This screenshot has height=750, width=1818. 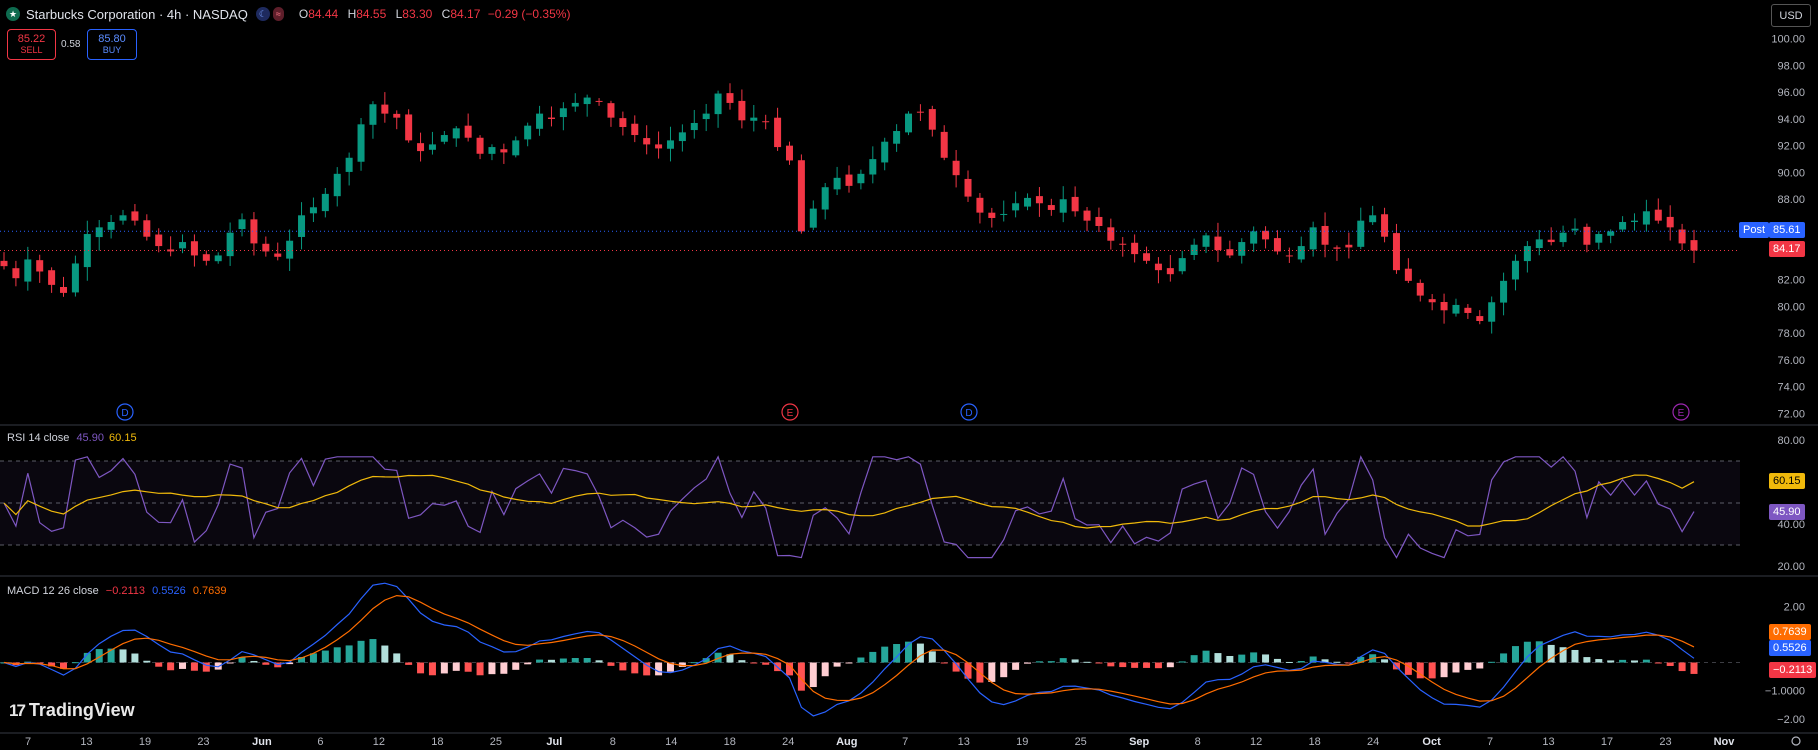 I want to click on price-tick-label: 98.00, so click(x=1791, y=66).